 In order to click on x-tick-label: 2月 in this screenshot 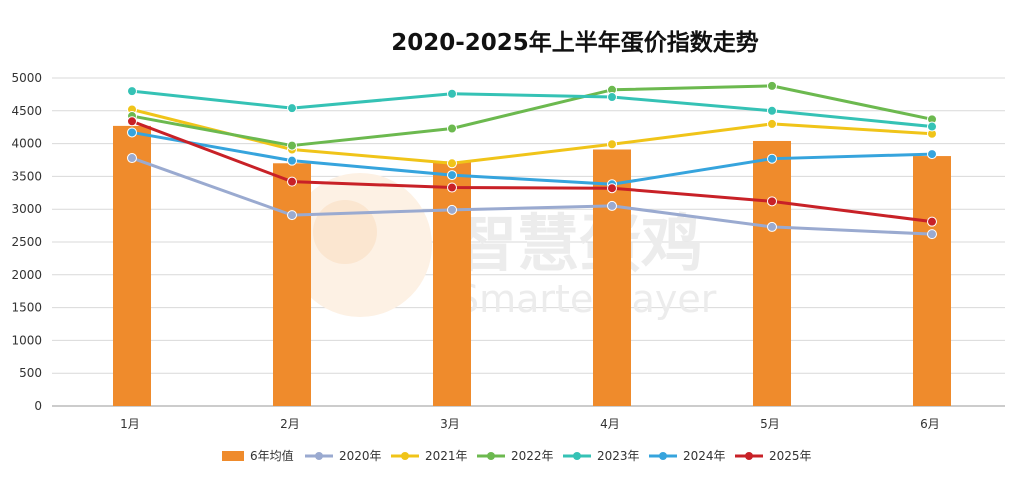, I will do `click(290, 424)`.